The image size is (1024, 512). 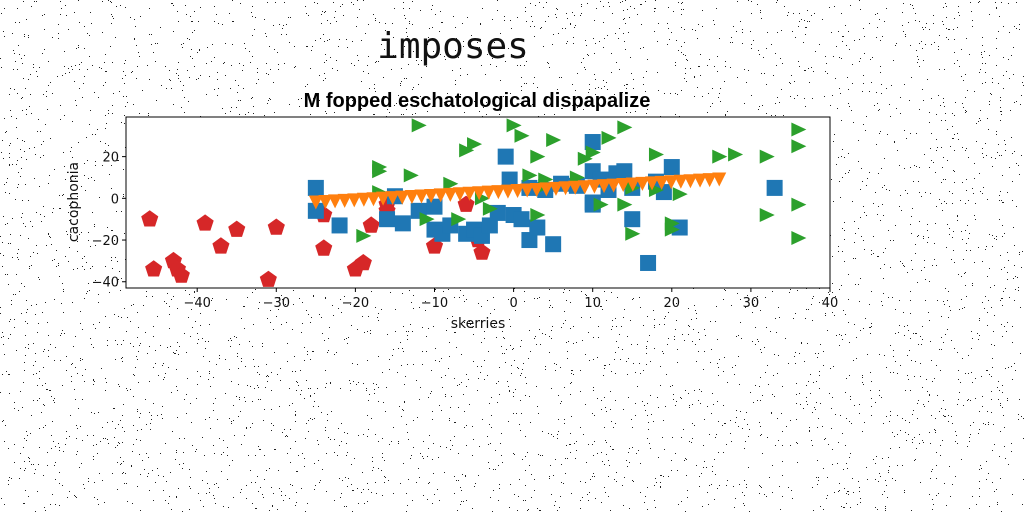 I want to click on y-axis: −40 −20 0 20, so click(x=109, y=221).